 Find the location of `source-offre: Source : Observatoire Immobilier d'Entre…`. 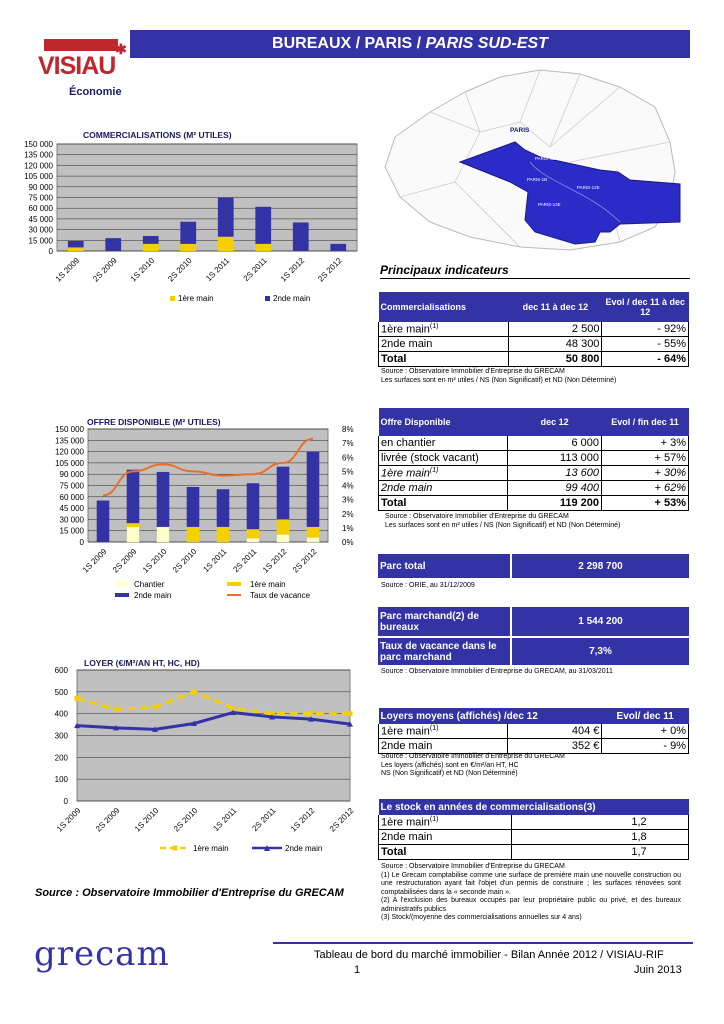

source-offre: Source : Observatoire Immobilier d'Entre… is located at coordinates (503, 521).